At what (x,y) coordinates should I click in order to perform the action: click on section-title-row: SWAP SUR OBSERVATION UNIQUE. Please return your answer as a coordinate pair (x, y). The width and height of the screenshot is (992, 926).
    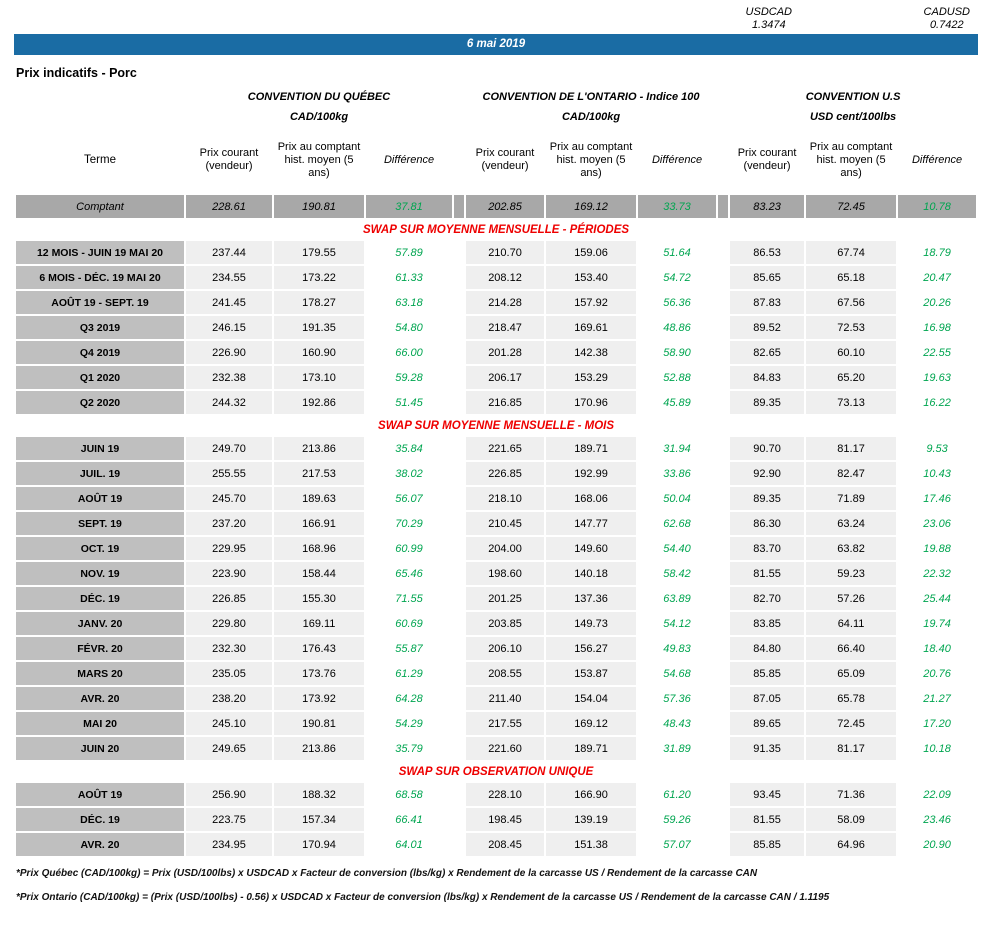
    Looking at the image, I should click on (496, 771).